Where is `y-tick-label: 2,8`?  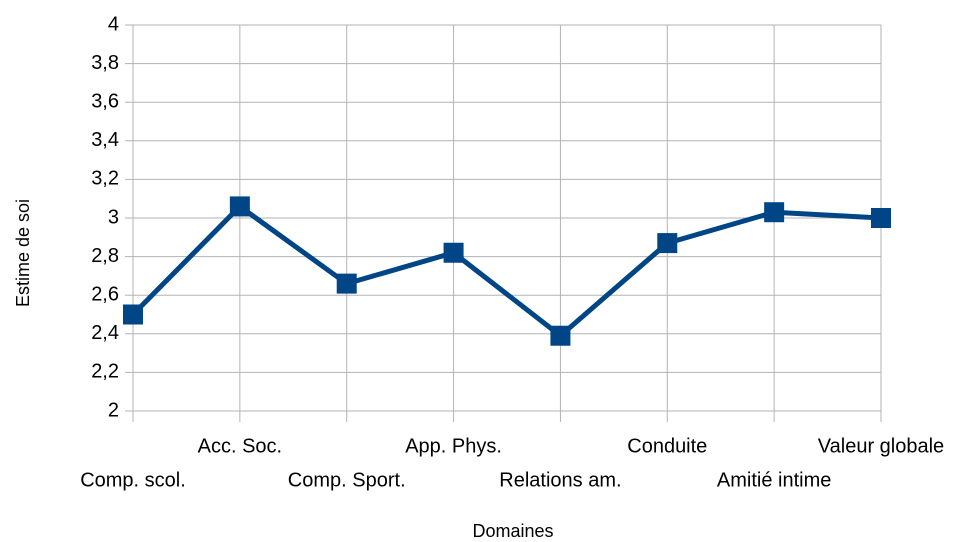
y-tick-label: 2,8 is located at coordinates (105, 256).